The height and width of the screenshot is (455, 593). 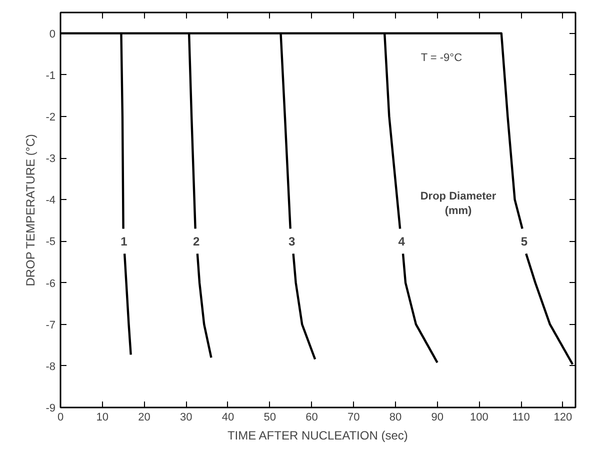 I want to click on y-tick-label: -8, so click(x=51, y=366).